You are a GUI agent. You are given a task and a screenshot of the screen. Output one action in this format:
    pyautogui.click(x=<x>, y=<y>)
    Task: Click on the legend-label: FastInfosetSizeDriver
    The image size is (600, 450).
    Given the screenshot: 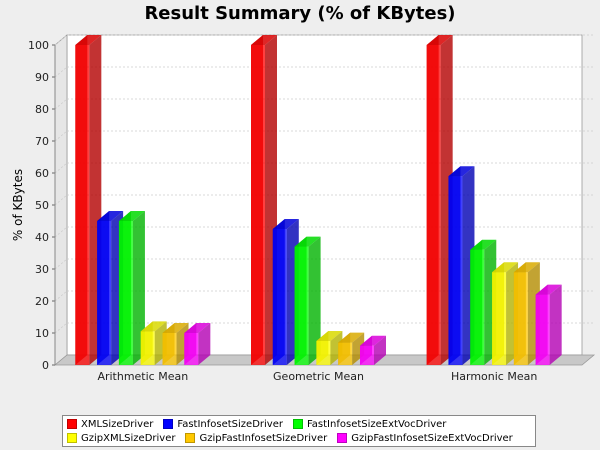 What is the action you would take?
    pyautogui.click(x=230, y=424)
    